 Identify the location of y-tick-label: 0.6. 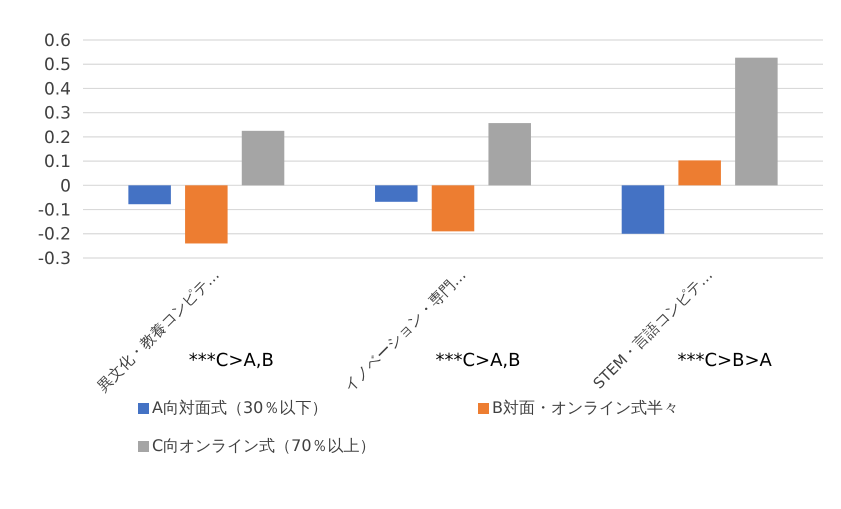
(57, 40).